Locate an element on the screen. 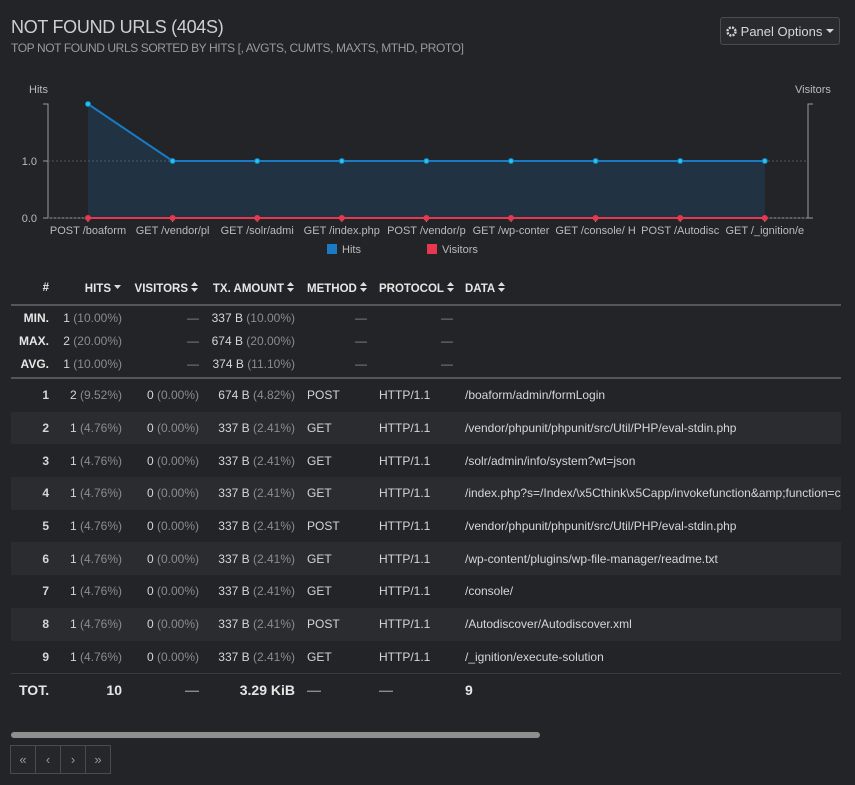  scrollbar is located at coordinates (275, 735).